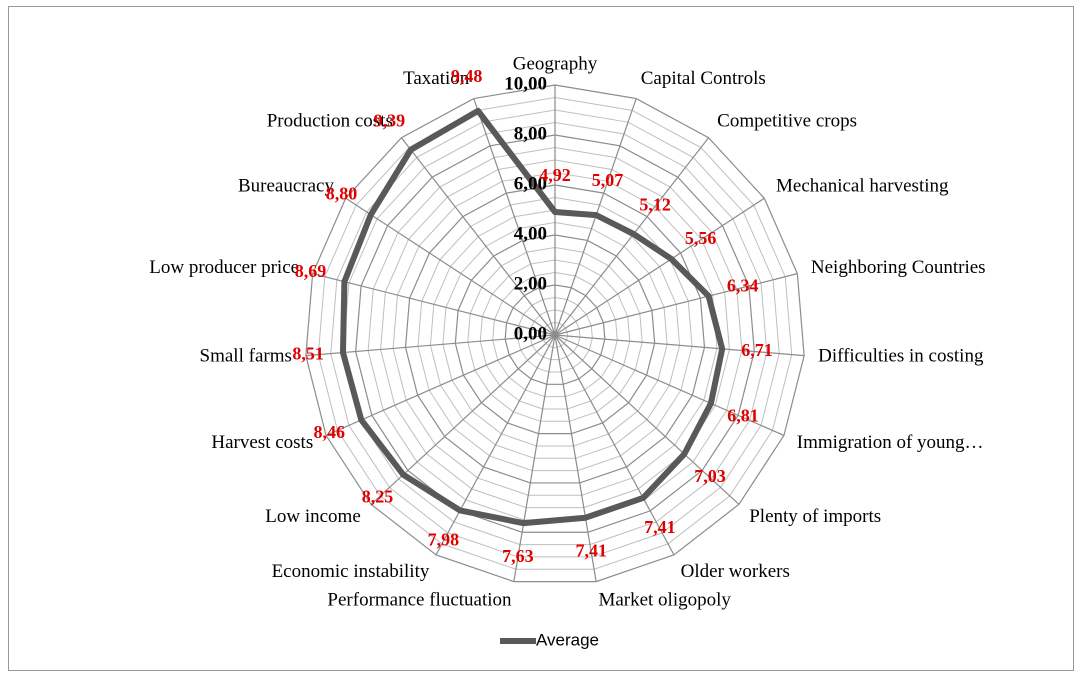 The image size is (1082, 677). I want to click on category-label: Competitive crops, so click(787, 120).